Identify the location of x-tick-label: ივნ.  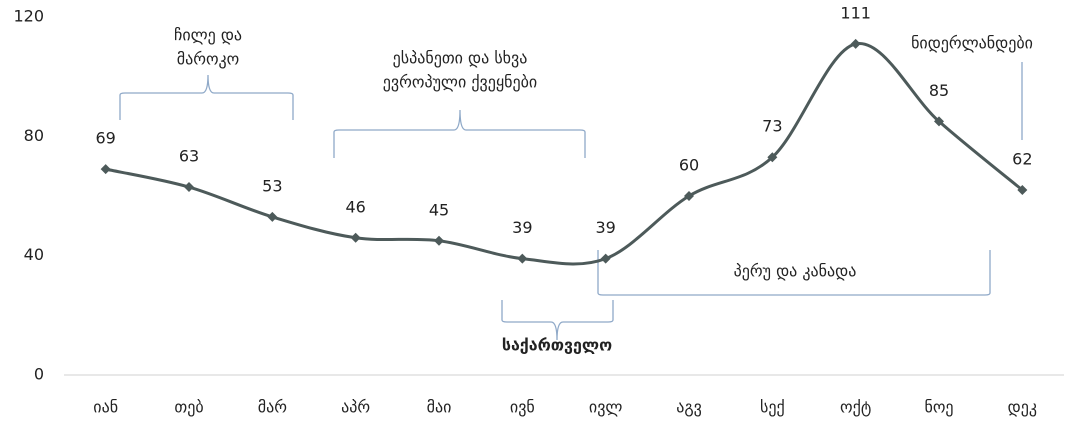
(522, 407).